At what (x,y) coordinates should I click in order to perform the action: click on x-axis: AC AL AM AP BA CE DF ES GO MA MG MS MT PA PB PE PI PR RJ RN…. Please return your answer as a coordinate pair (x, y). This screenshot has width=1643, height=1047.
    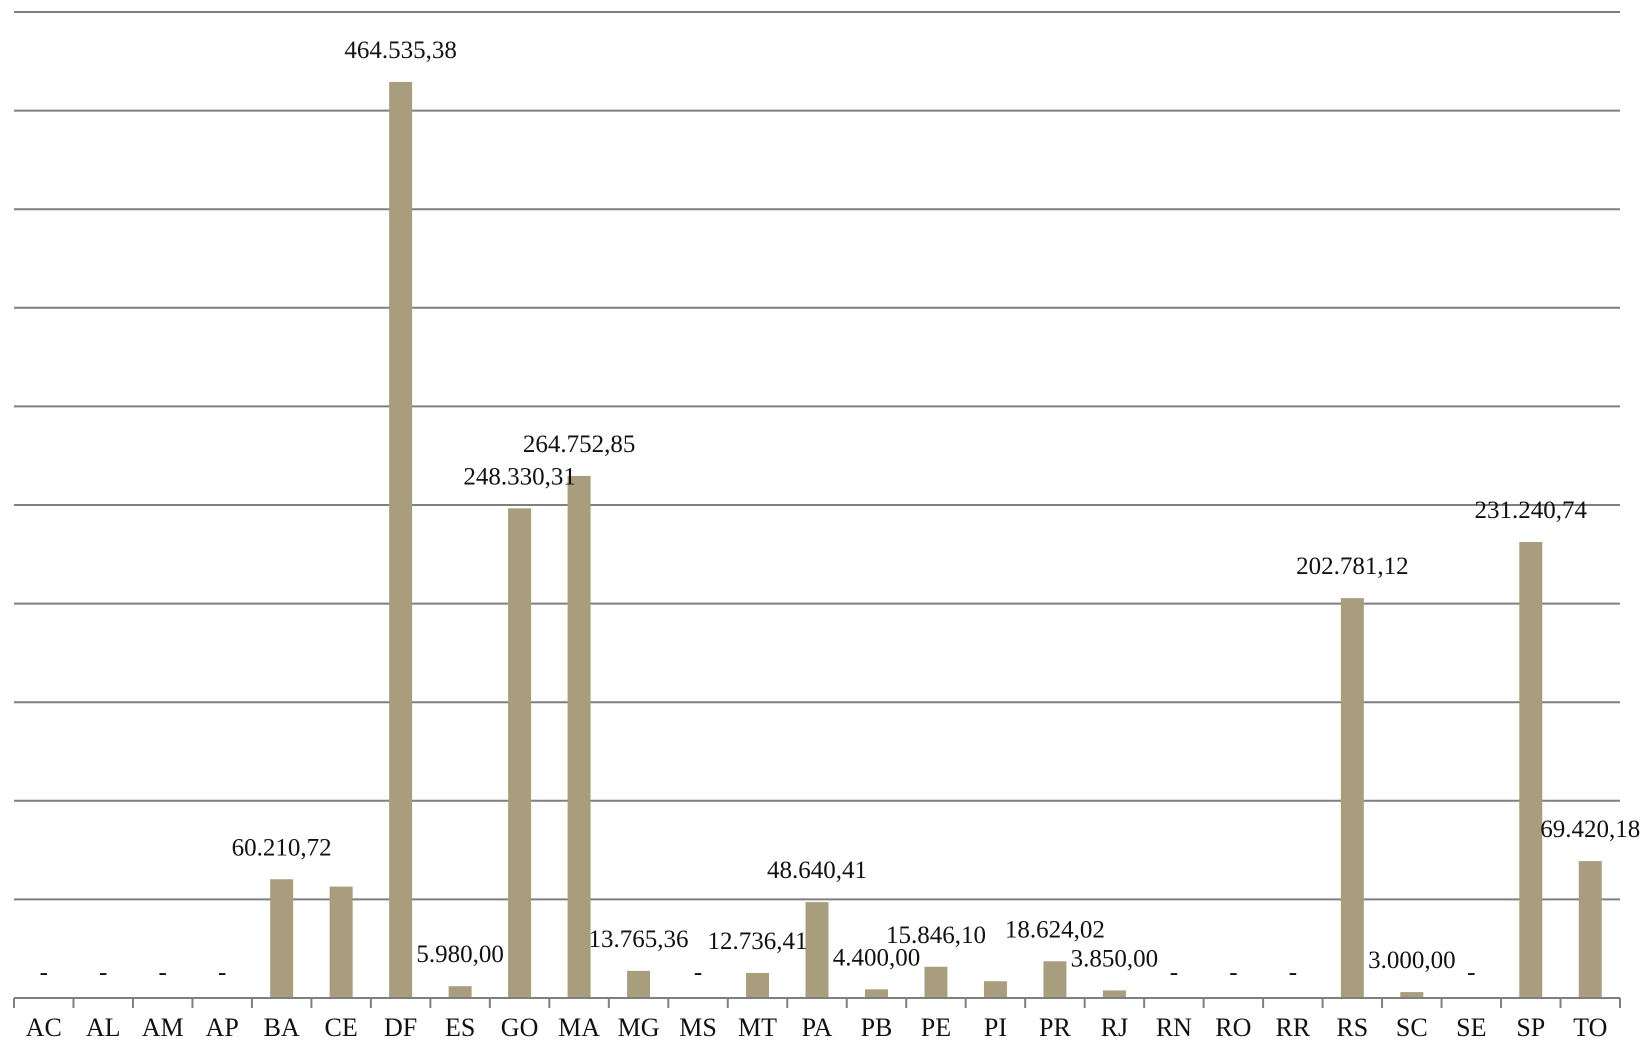
    Looking at the image, I should click on (817, 1019).